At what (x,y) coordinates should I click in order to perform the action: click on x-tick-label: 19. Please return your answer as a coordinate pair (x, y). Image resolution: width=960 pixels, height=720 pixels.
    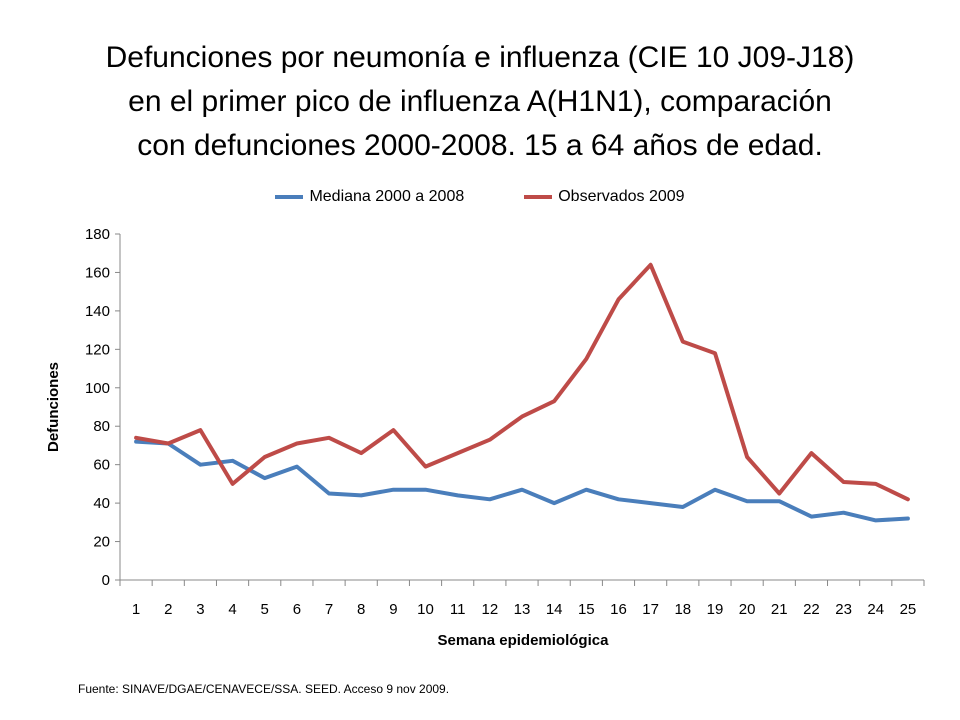
    Looking at the image, I should click on (715, 609).